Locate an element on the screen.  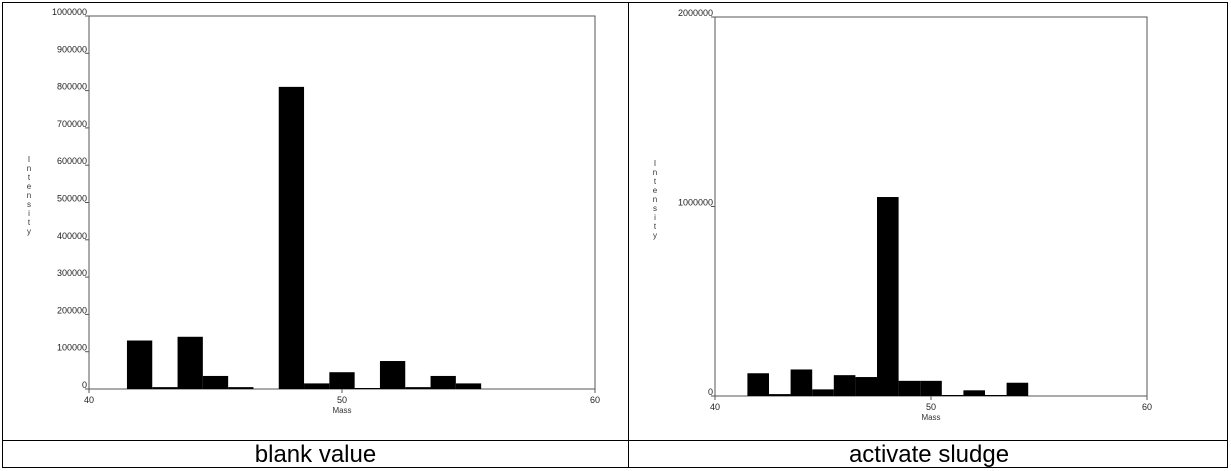
blank-value-y-tick-label: 700000 is located at coordinates (72, 124).